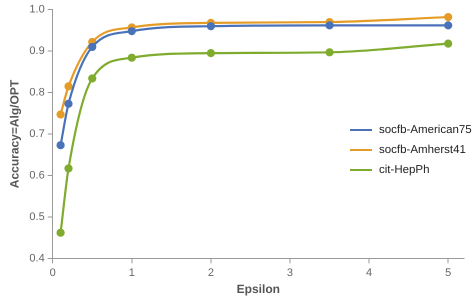 This screenshot has height=297, width=474. I want to click on y-tick-label: 0.5, so click(37, 216).